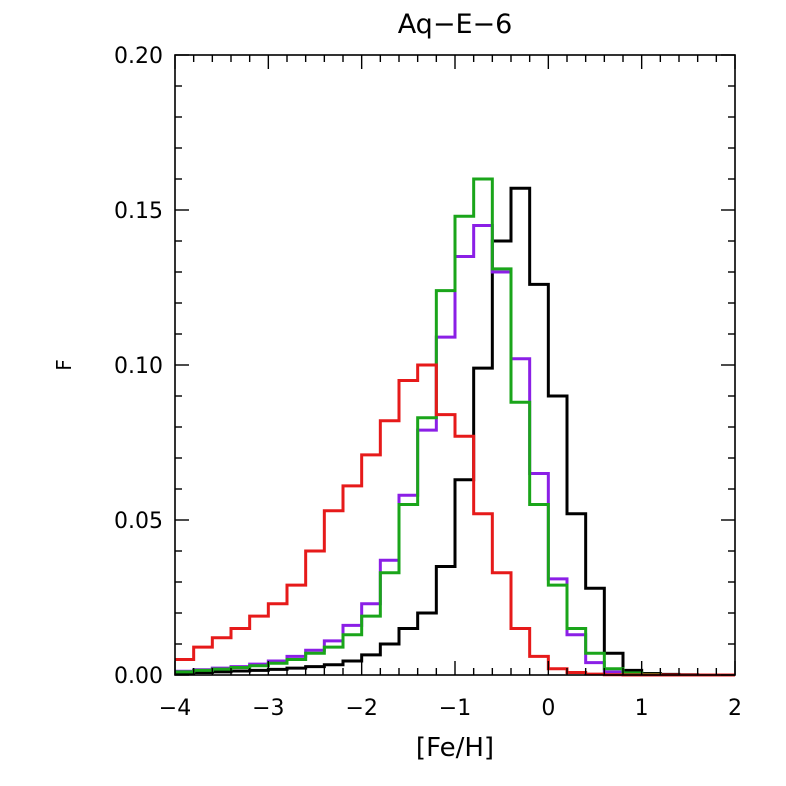 This screenshot has height=786, width=786. What do you see at coordinates (268, 708) in the screenshot?
I see `x-tick-label: −3` at bounding box center [268, 708].